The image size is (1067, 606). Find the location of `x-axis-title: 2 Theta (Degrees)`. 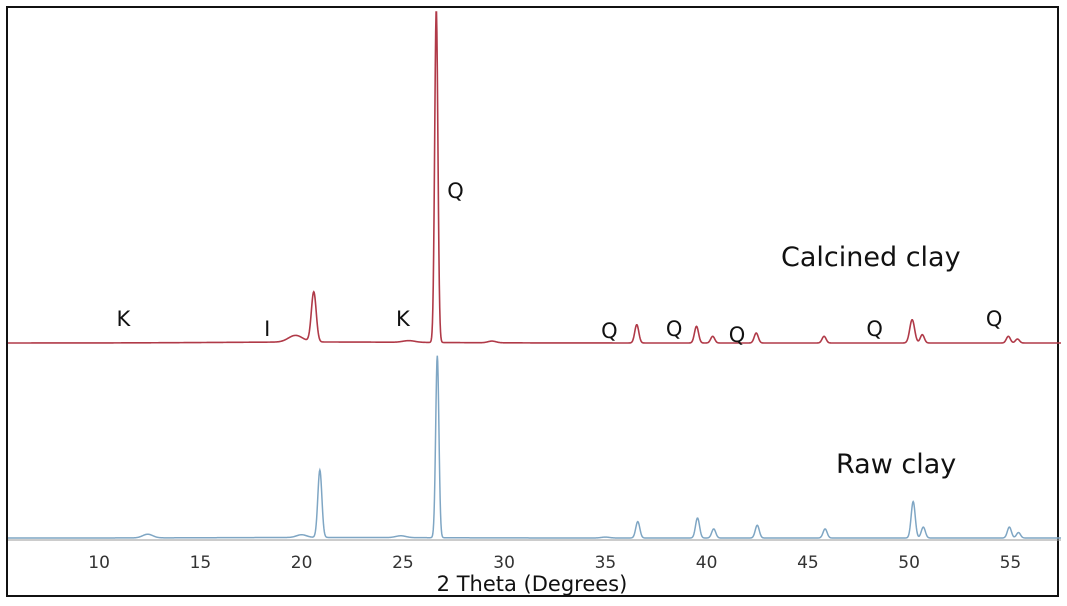

x-axis-title: 2 Theta (Degrees) is located at coordinates (532, 584).